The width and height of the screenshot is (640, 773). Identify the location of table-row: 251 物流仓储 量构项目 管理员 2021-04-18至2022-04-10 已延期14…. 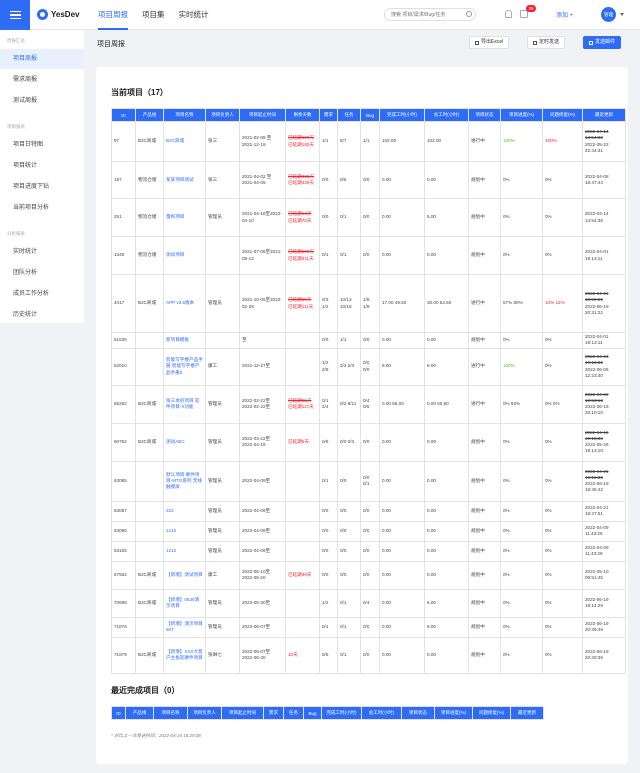
(368, 217).